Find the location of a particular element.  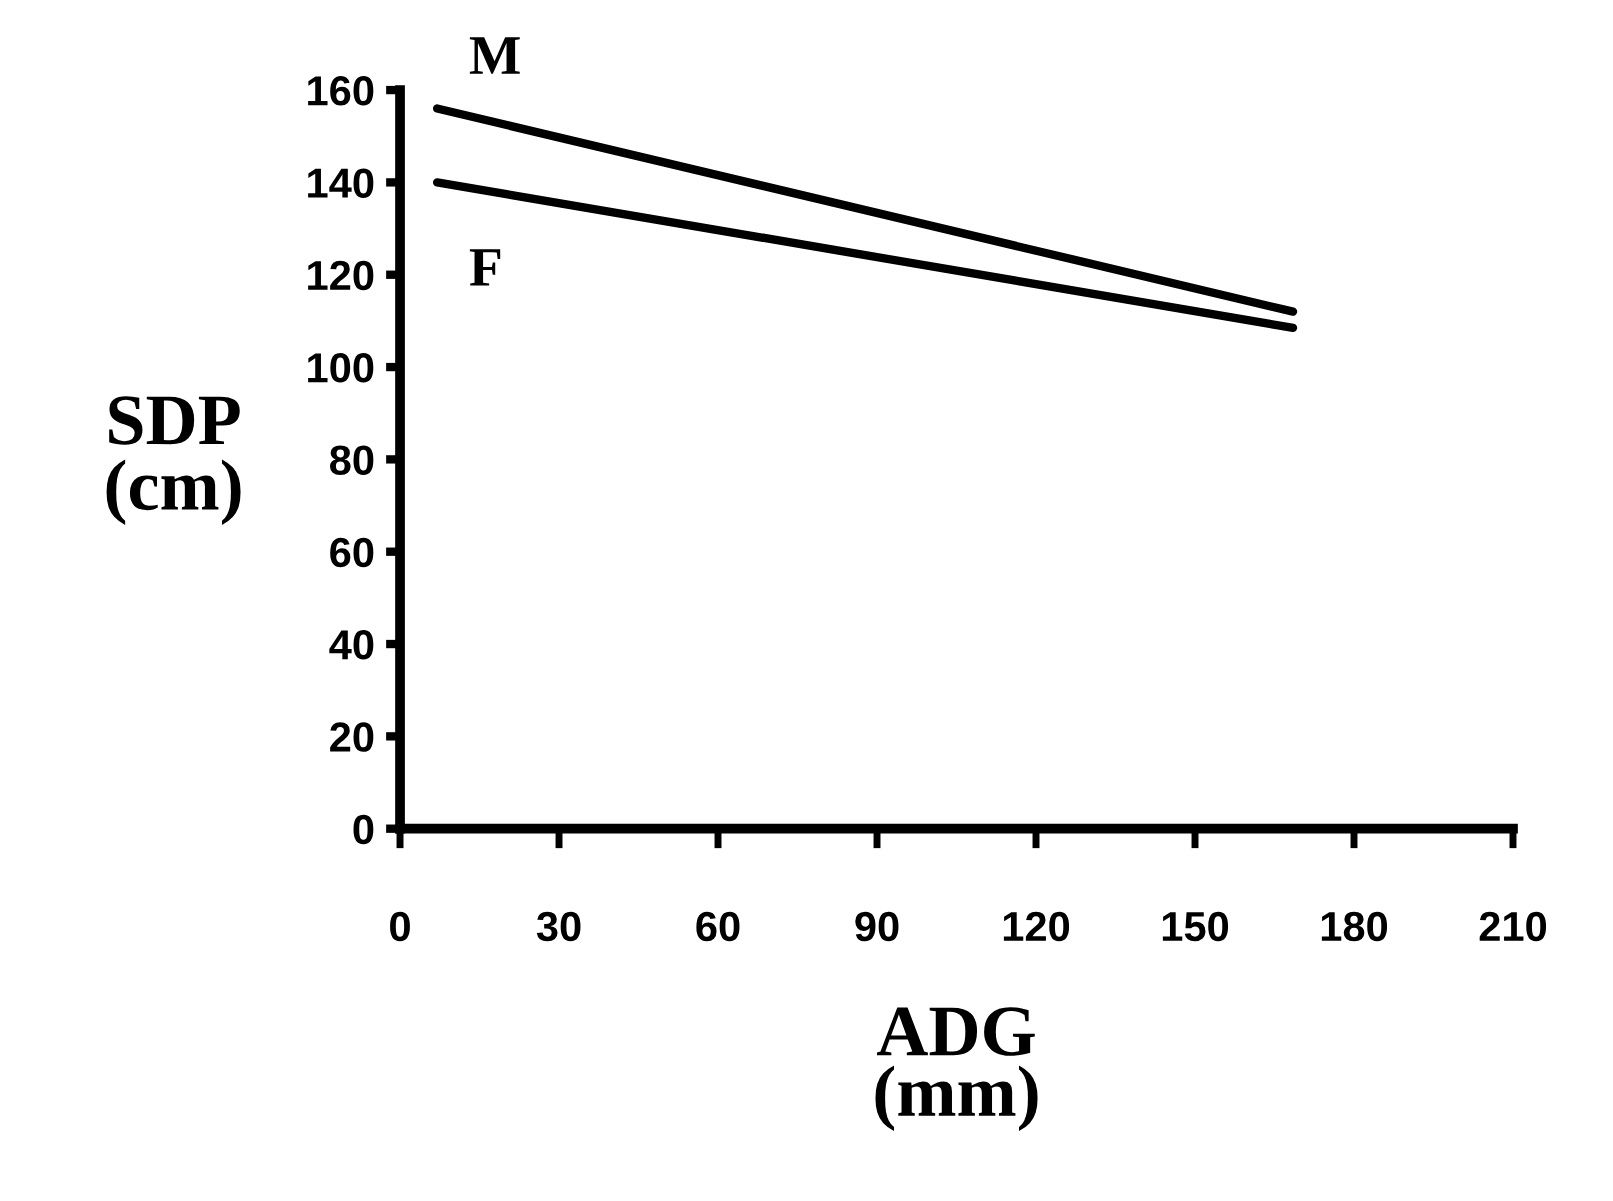

y-tick-label: 120 is located at coordinates (341, 275).